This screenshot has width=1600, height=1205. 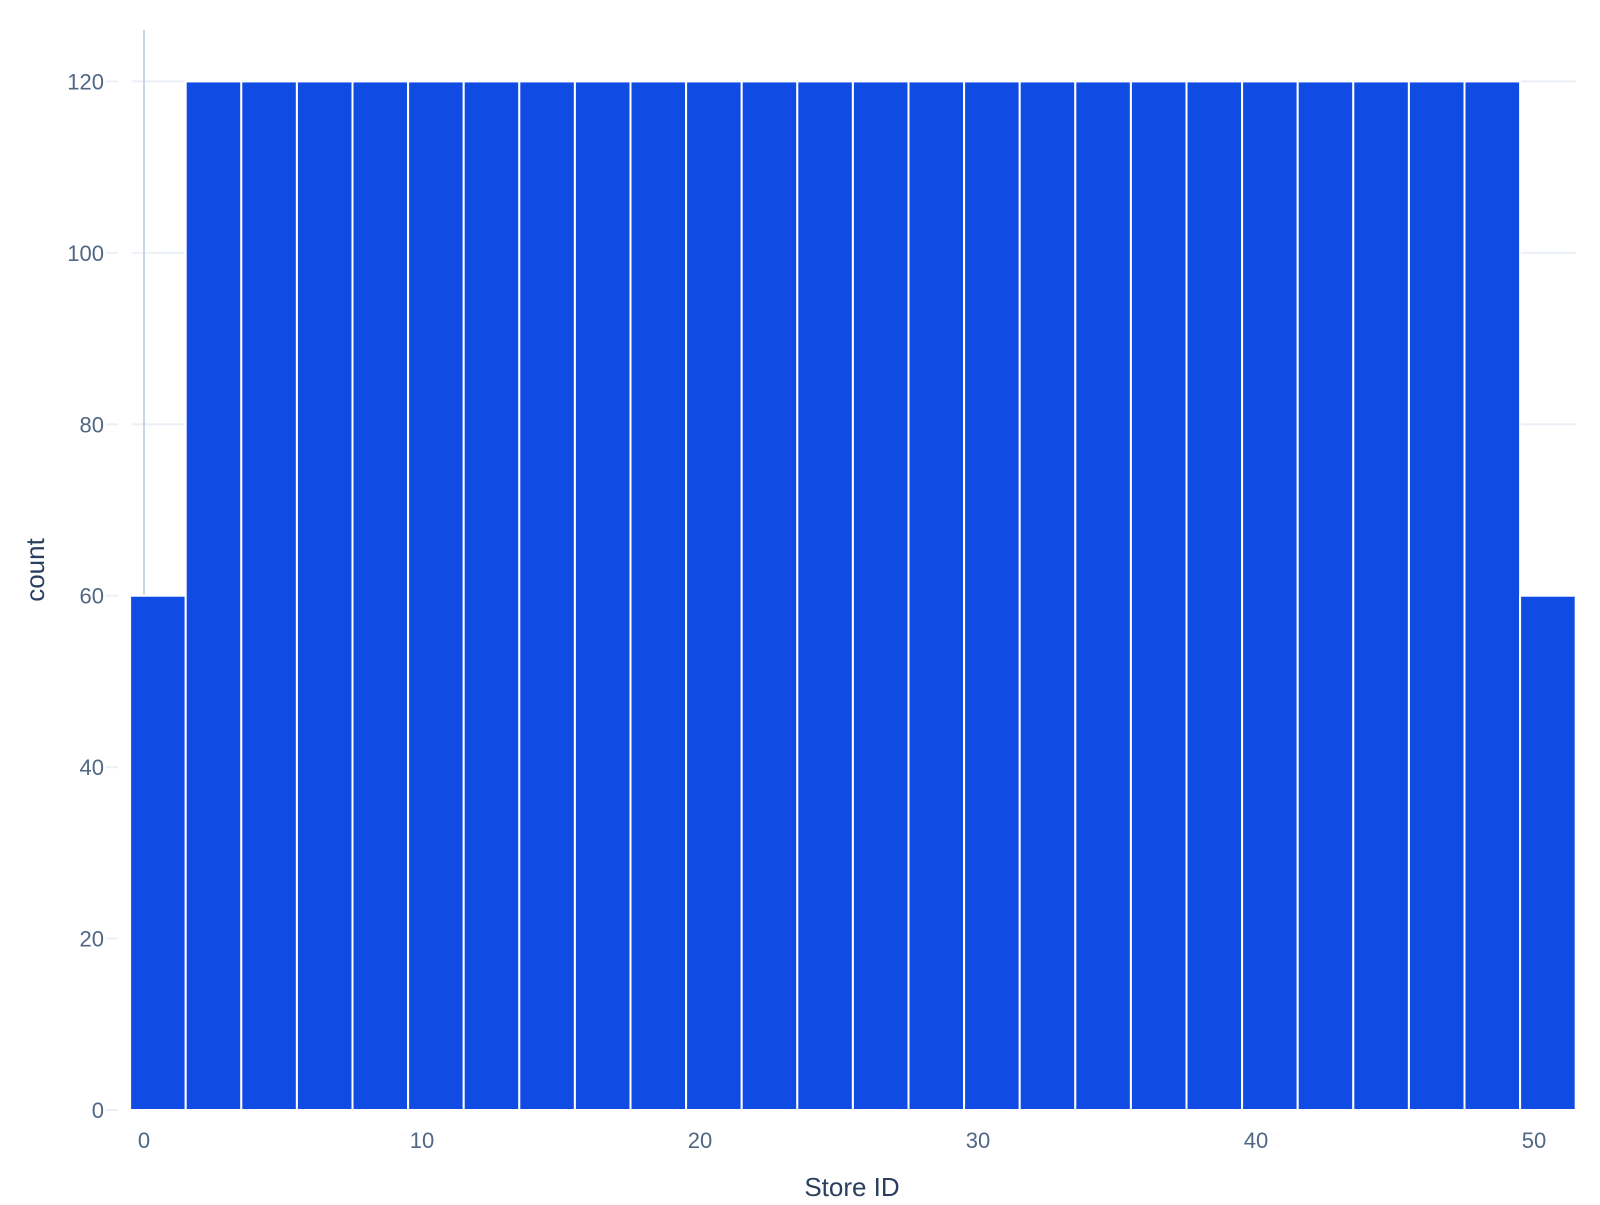 What do you see at coordinates (98, 1110) in the screenshot?
I see `y-tick-label: 0` at bounding box center [98, 1110].